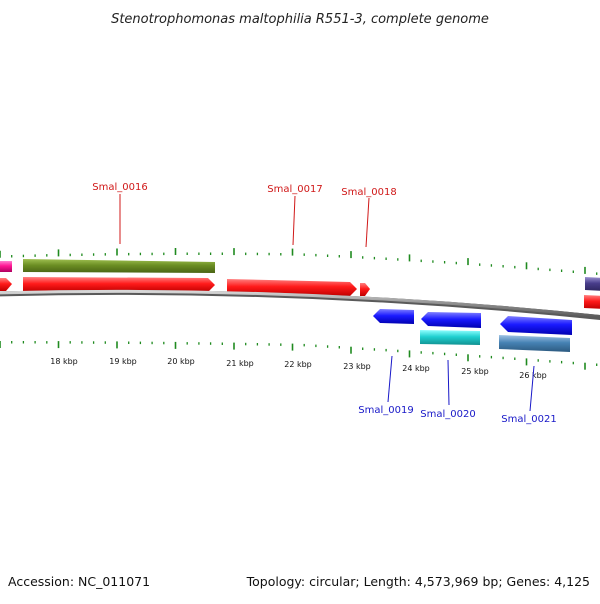  Describe the element at coordinates (299, 355) in the screenshot. I see `inner-tick-marks` at that location.